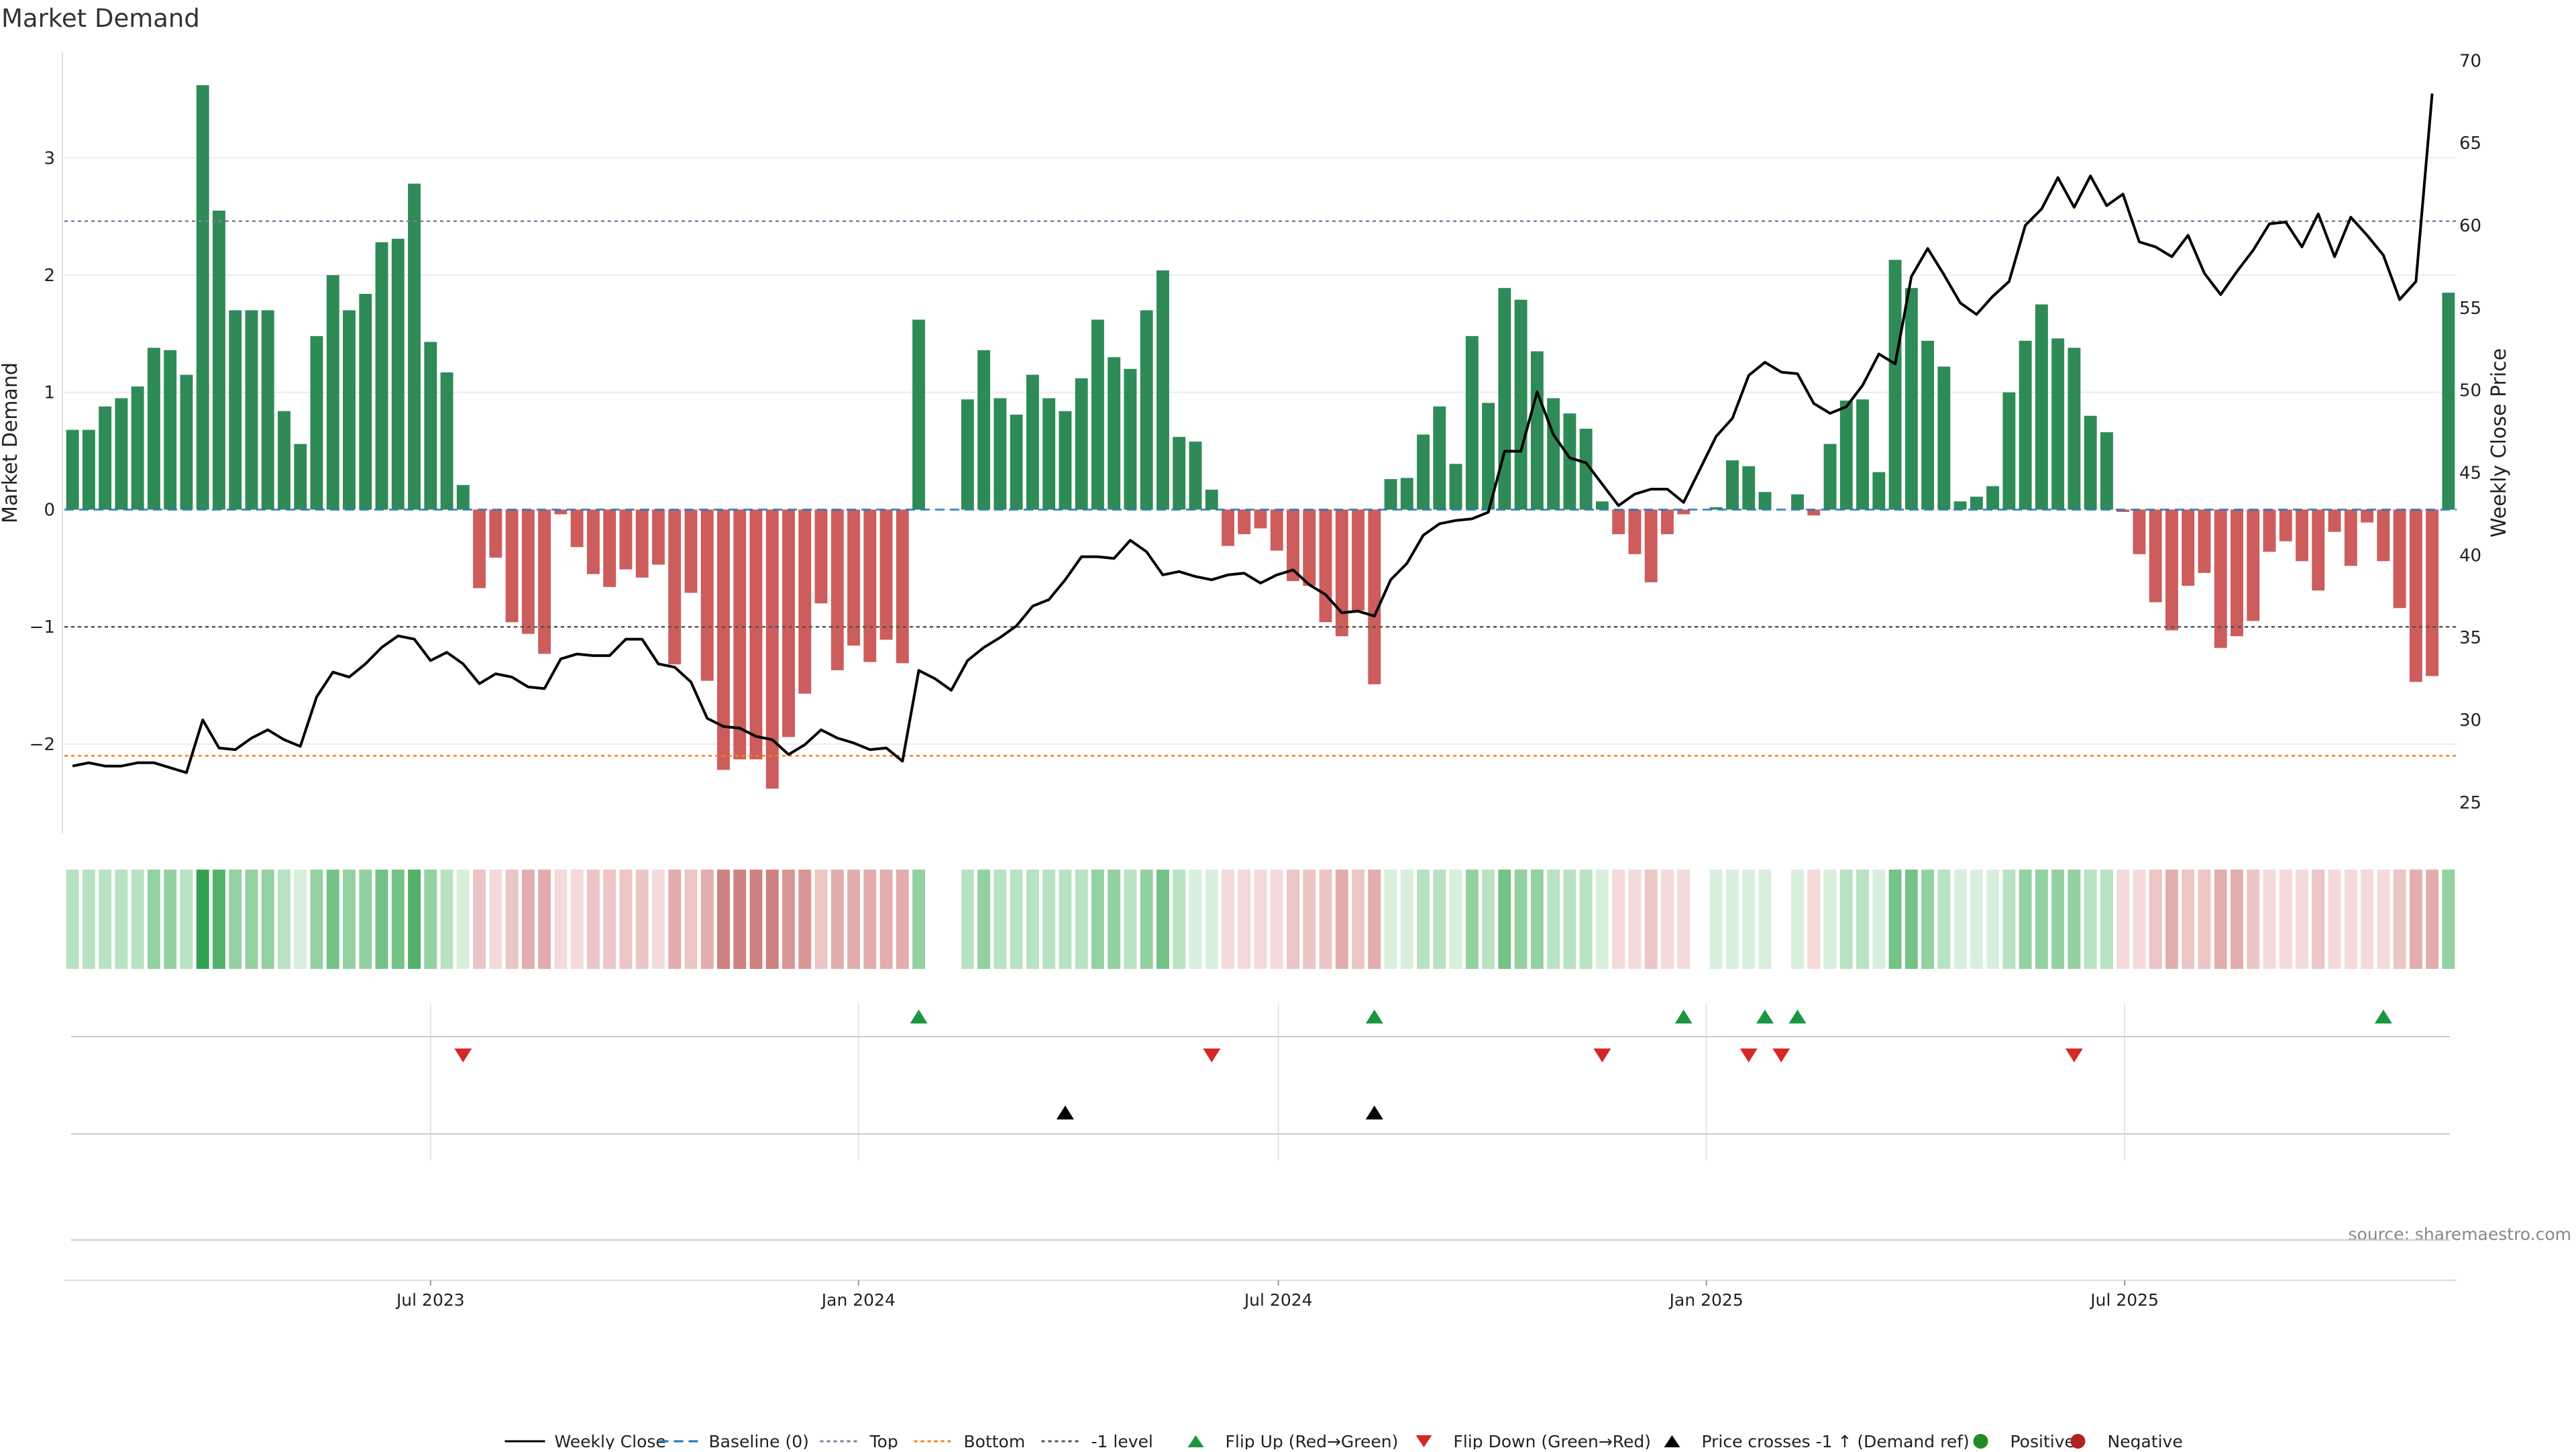  Describe the element at coordinates (2145, 1440) in the screenshot. I see `negative-legend-label: Negative` at that location.